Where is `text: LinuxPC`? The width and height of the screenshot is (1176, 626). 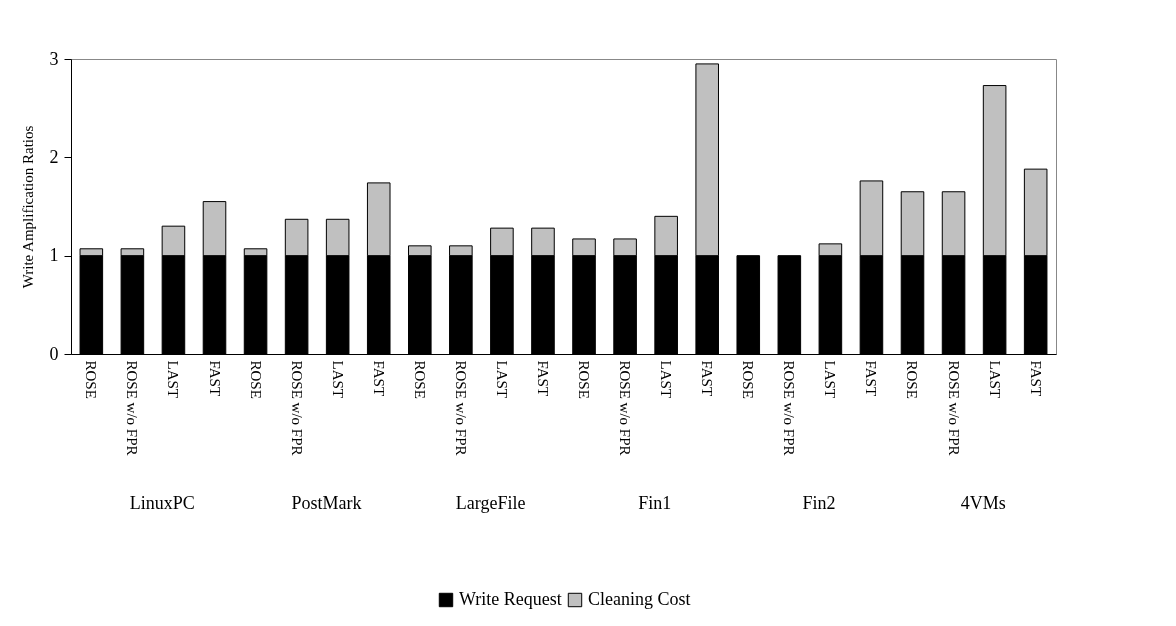
text: LinuxPC is located at coordinates (162, 503).